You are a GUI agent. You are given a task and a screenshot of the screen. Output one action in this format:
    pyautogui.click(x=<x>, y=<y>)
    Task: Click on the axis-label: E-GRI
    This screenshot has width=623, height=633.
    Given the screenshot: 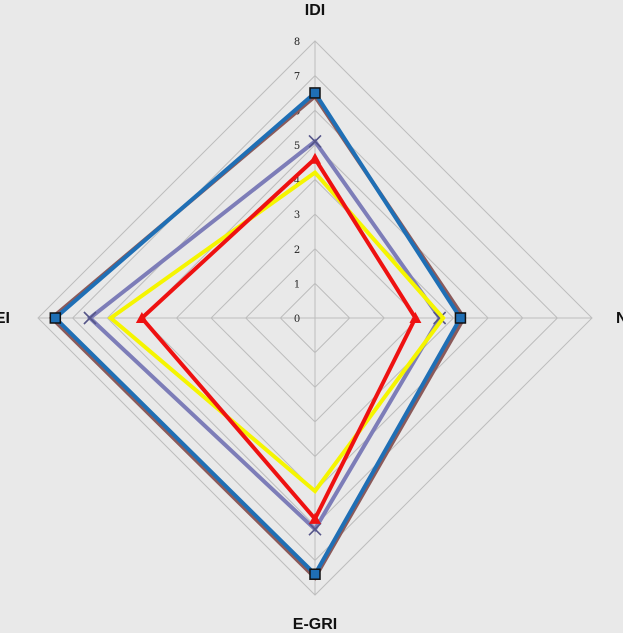 What is the action you would take?
    pyautogui.click(x=315, y=624)
    